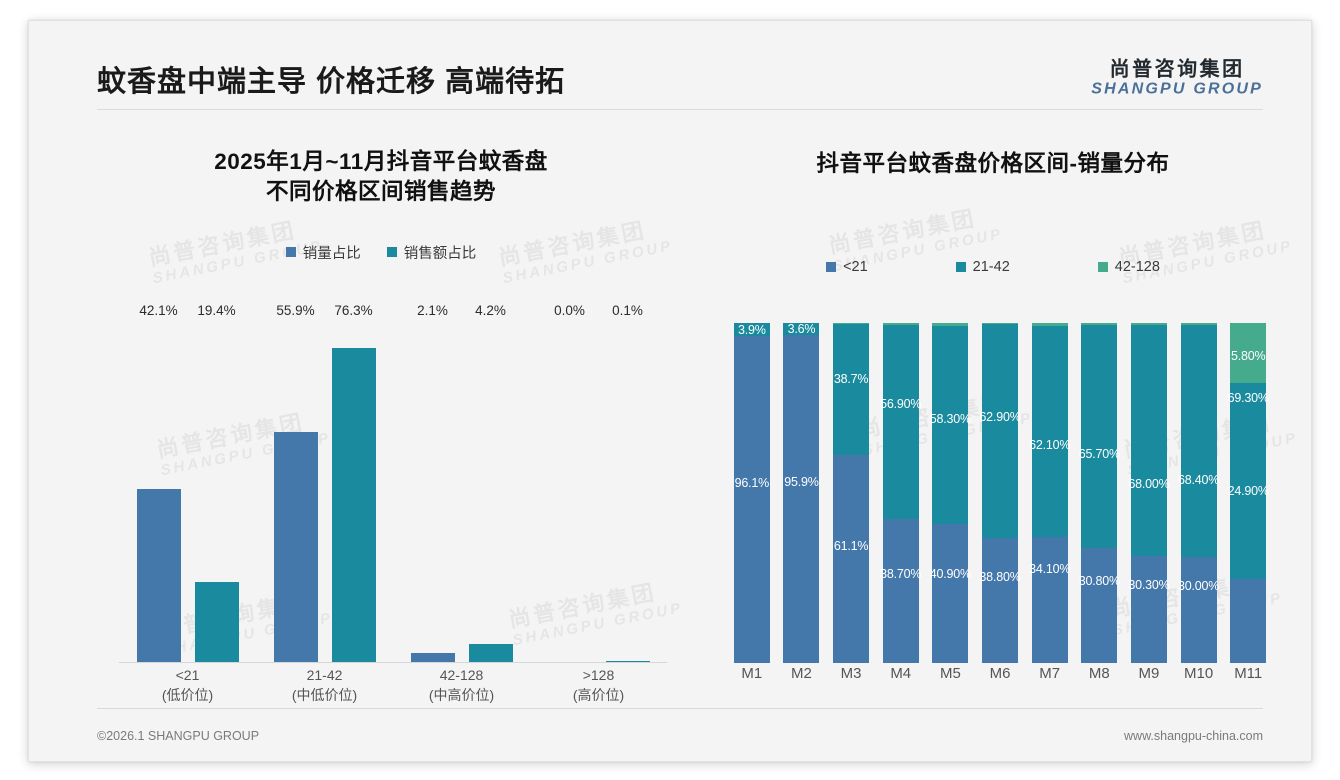 The height and width of the screenshot is (780, 1340). Describe the element at coordinates (324, 675) in the screenshot. I see `x-label-range: 21-42` at that location.